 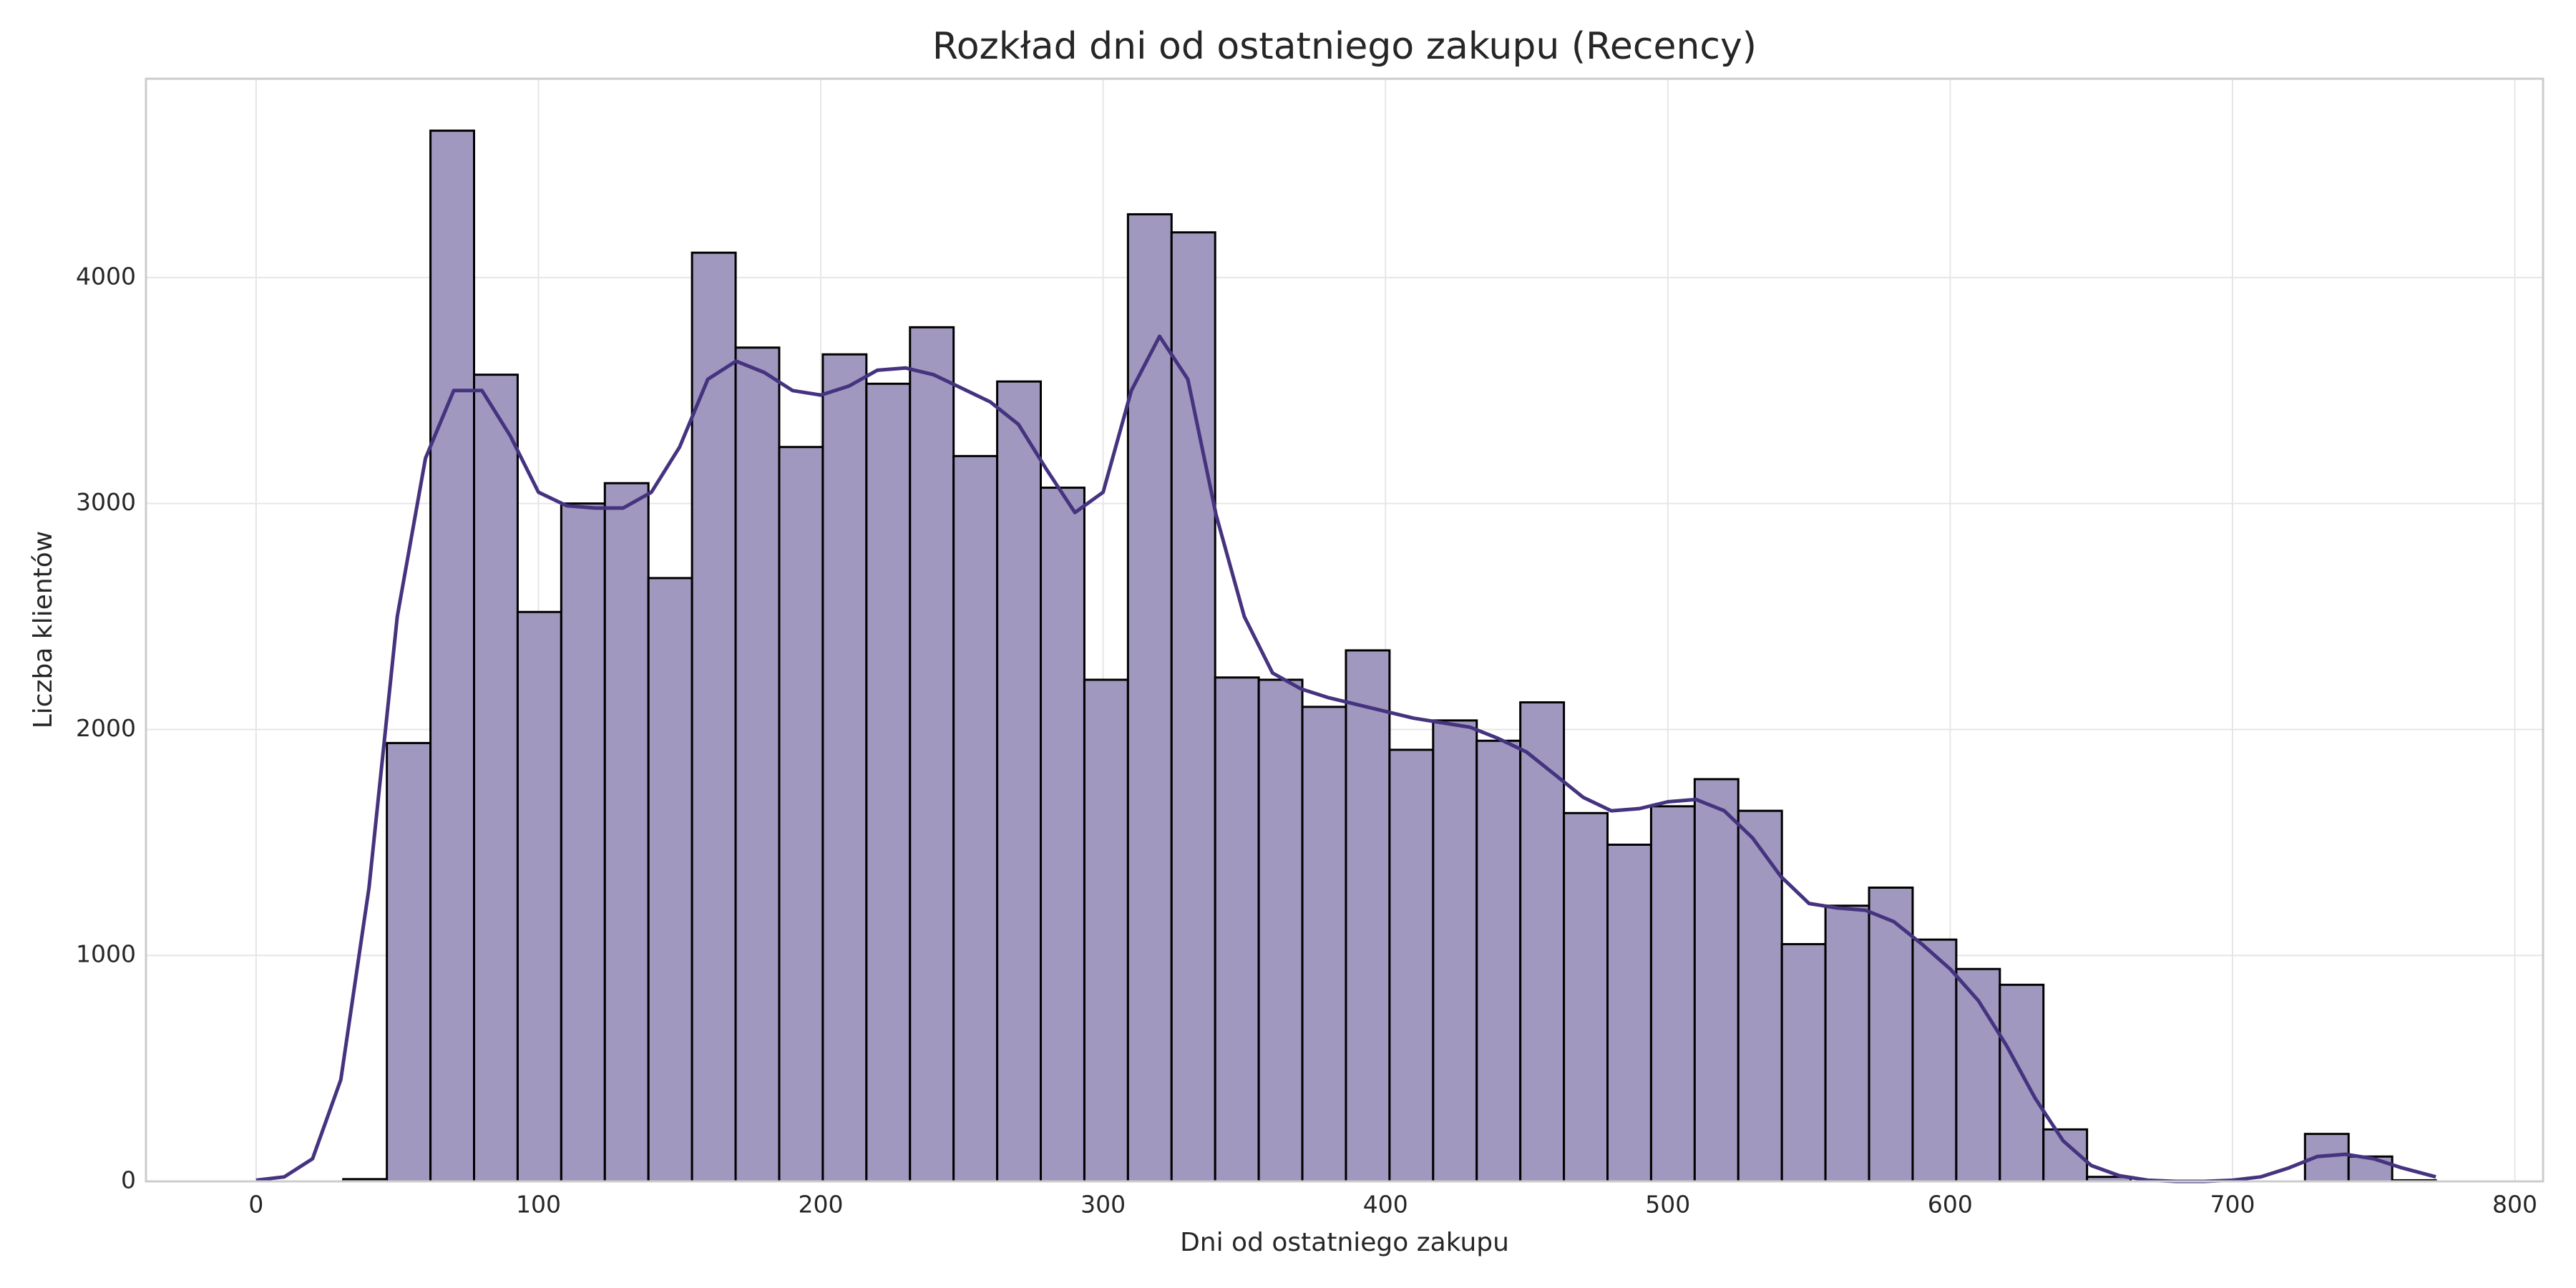 What do you see at coordinates (822, 1205) in the screenshot?
I see `x-tick-label: 200` at bounding box center [822, 1205].